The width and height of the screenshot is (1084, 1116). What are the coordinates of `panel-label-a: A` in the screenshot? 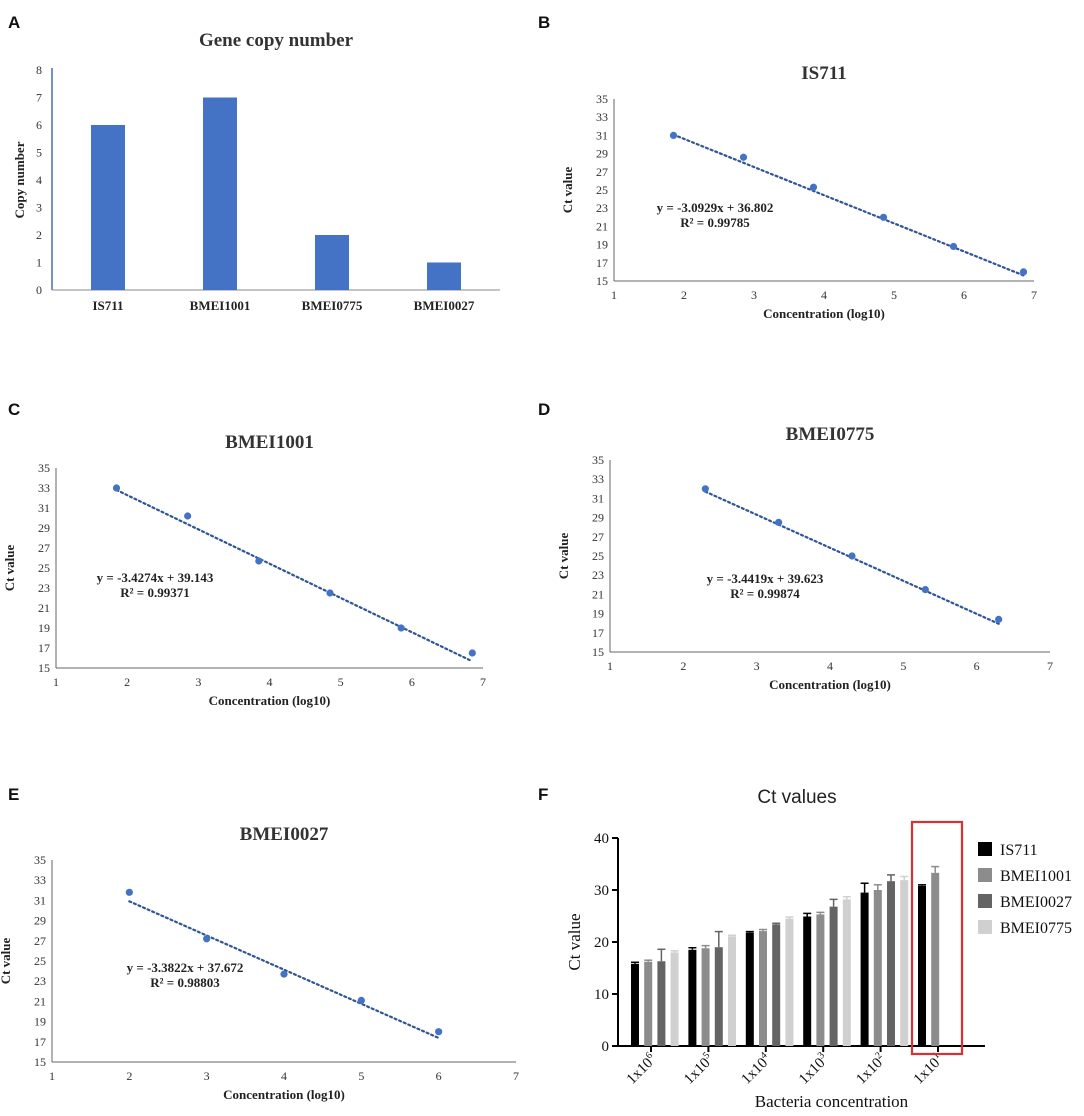 It's located at (14, 22).